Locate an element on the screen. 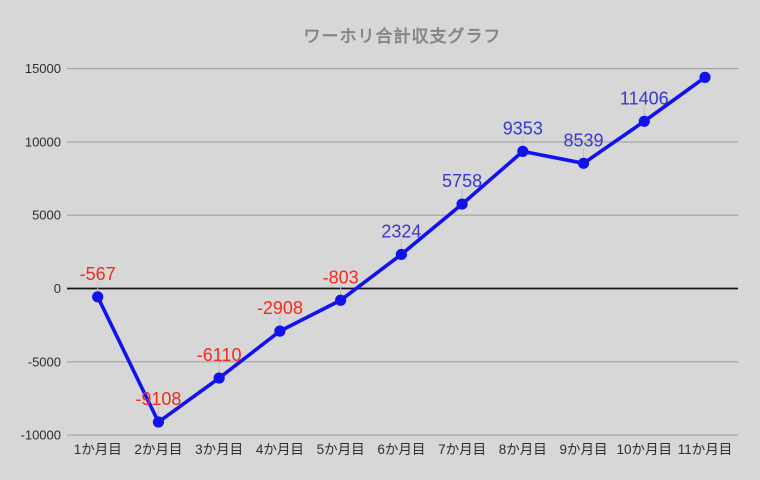  y-tick-label: -5000 is located at coordinates (44, 361).